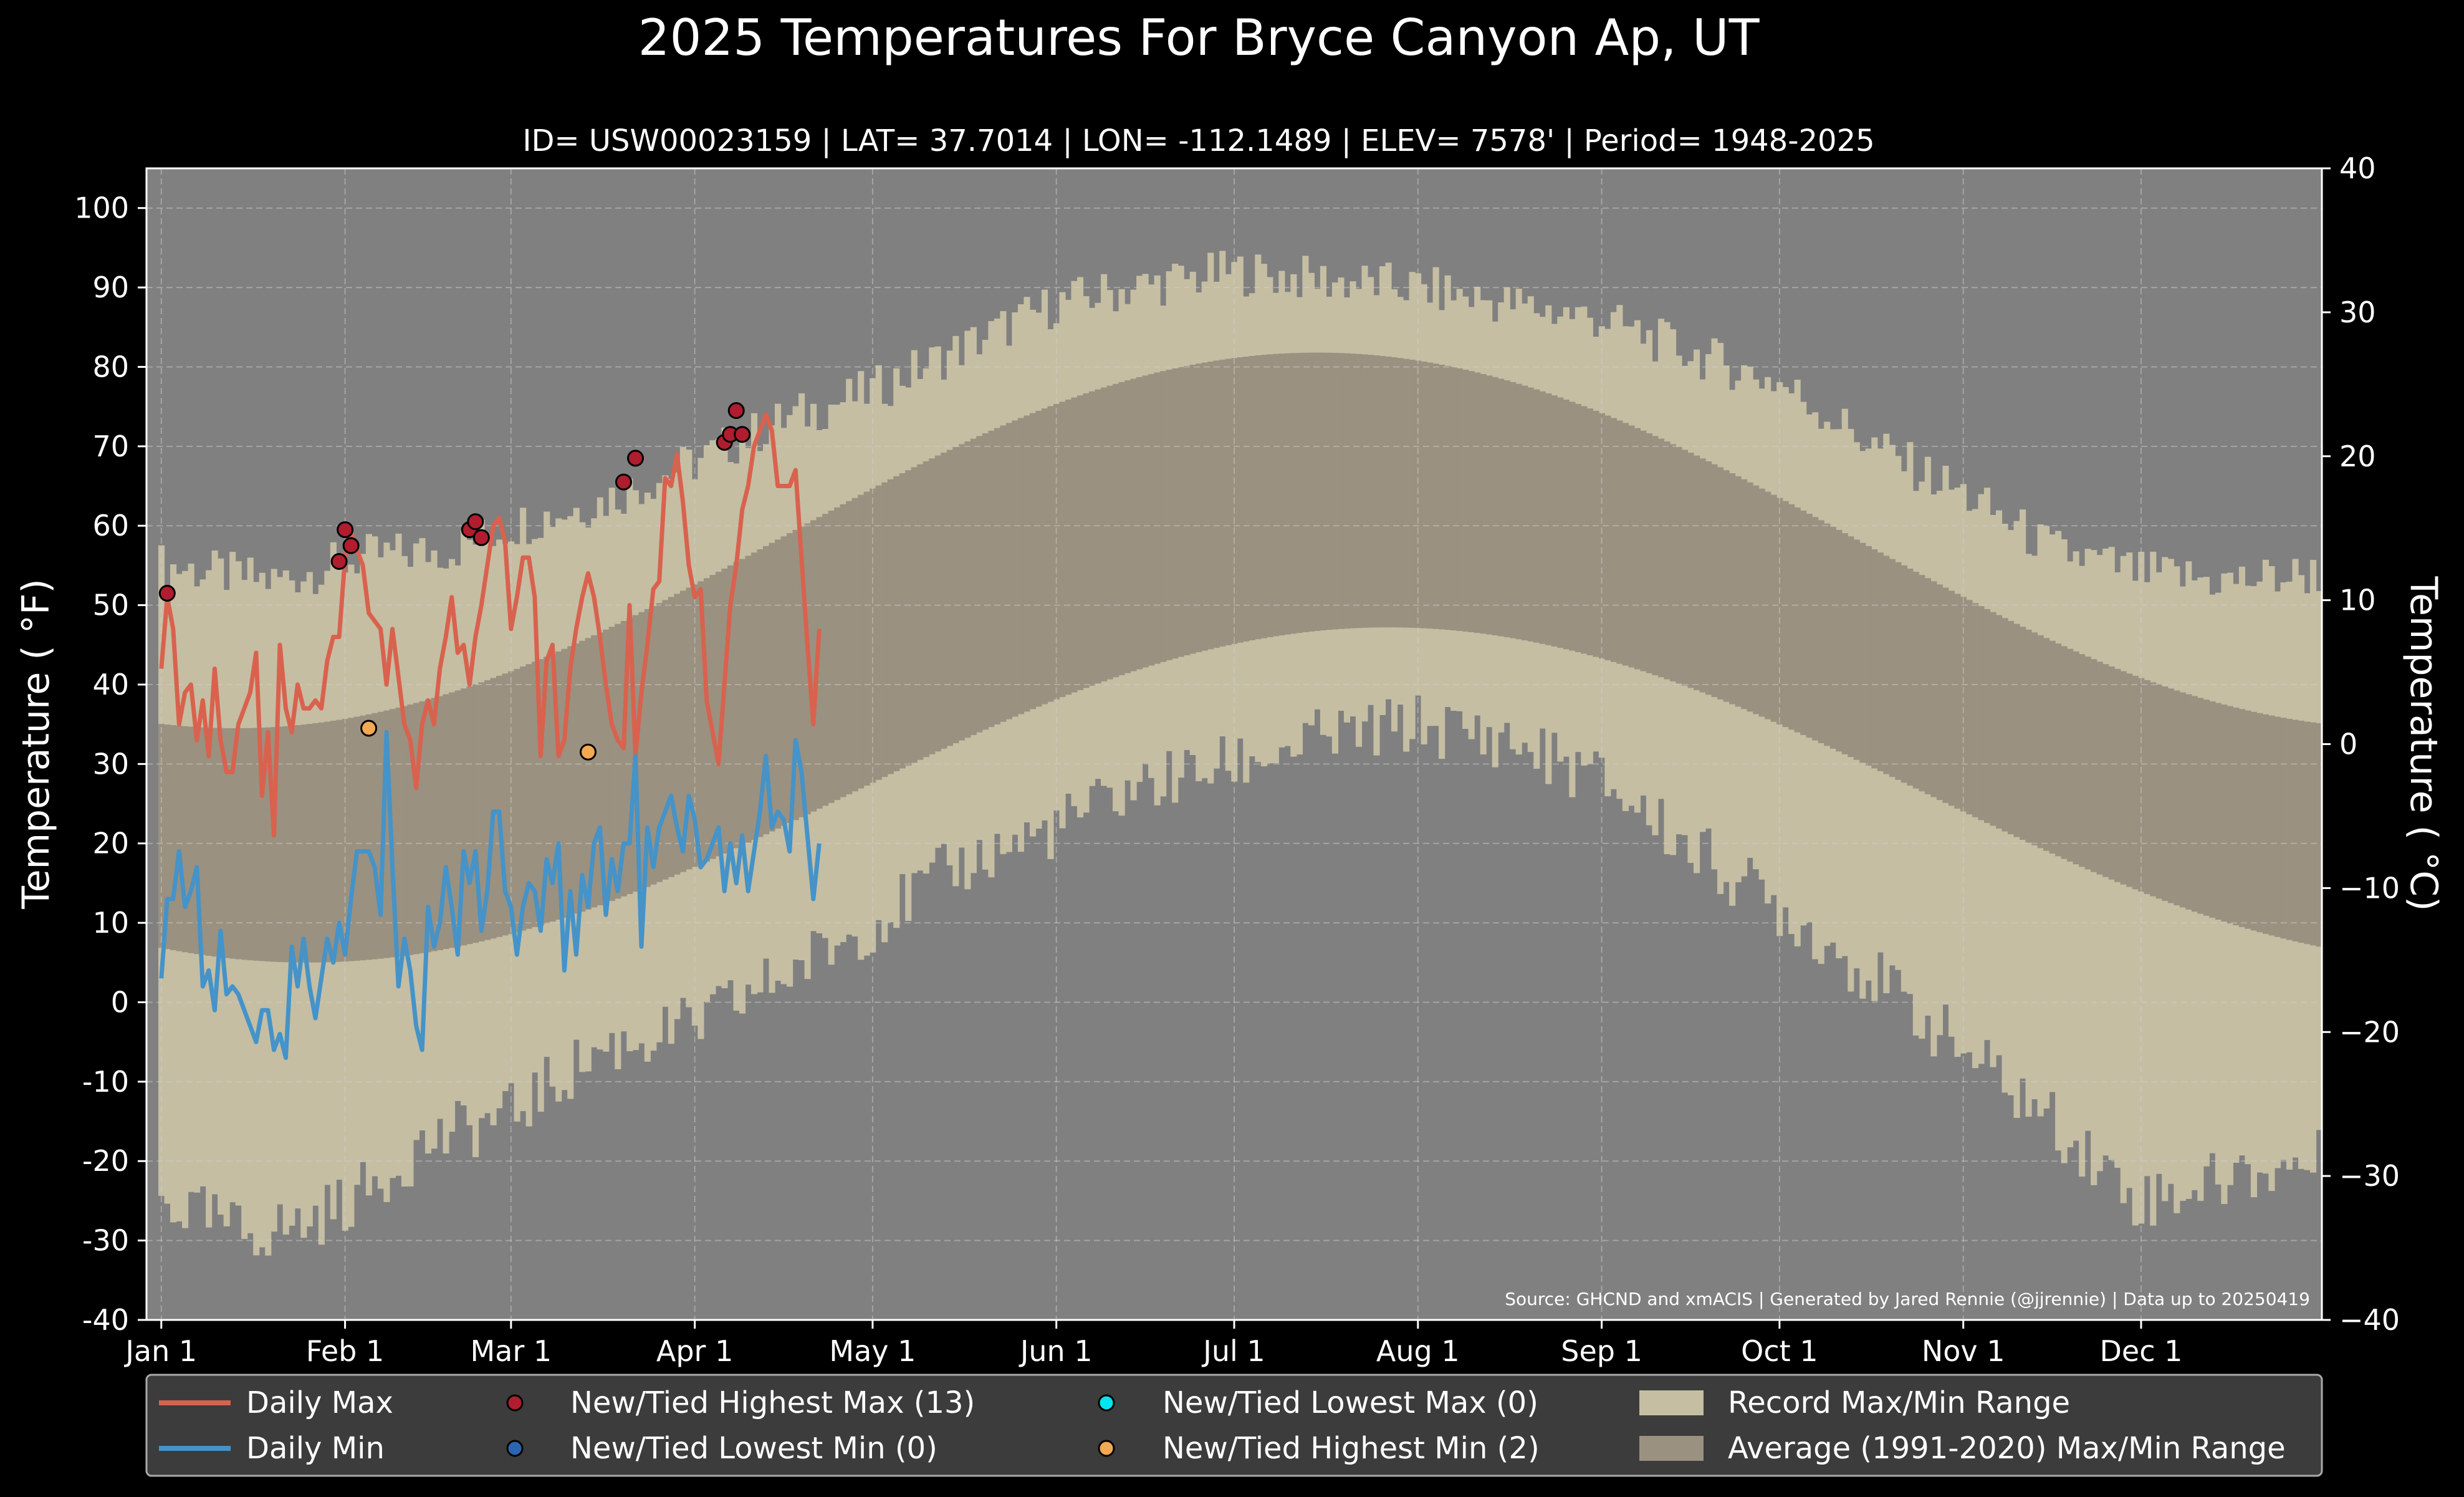  Describe the element at coordinates (110, 764) in the screenshot. I see `y-tick-label-left: 30` at that location.